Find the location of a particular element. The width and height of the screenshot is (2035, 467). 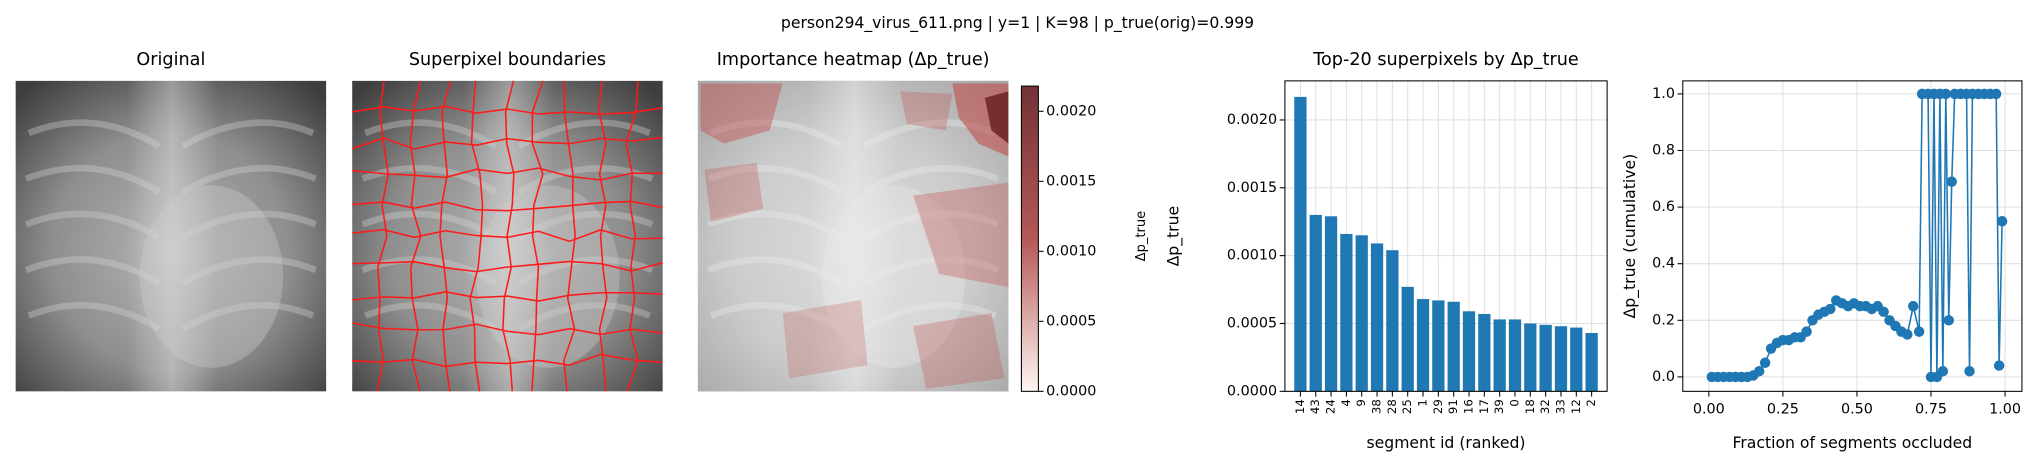

x-tick-label: 17 is located at coordinates (1484, 406).